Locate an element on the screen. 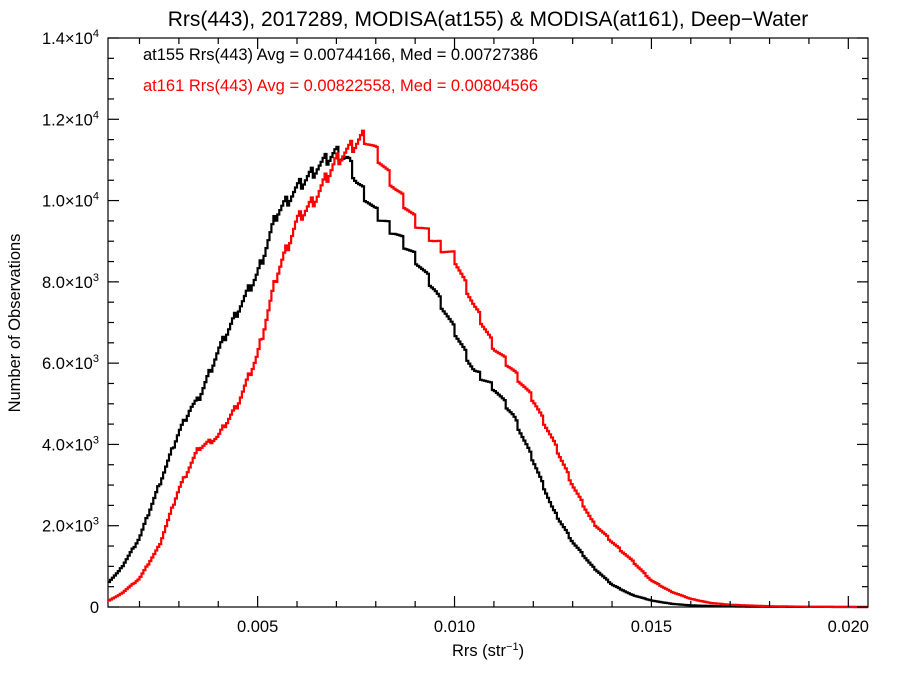 The width and height of the screenshot is (900, 675). x-axis-label-suffix: ) is located at coordinates (522, 651).